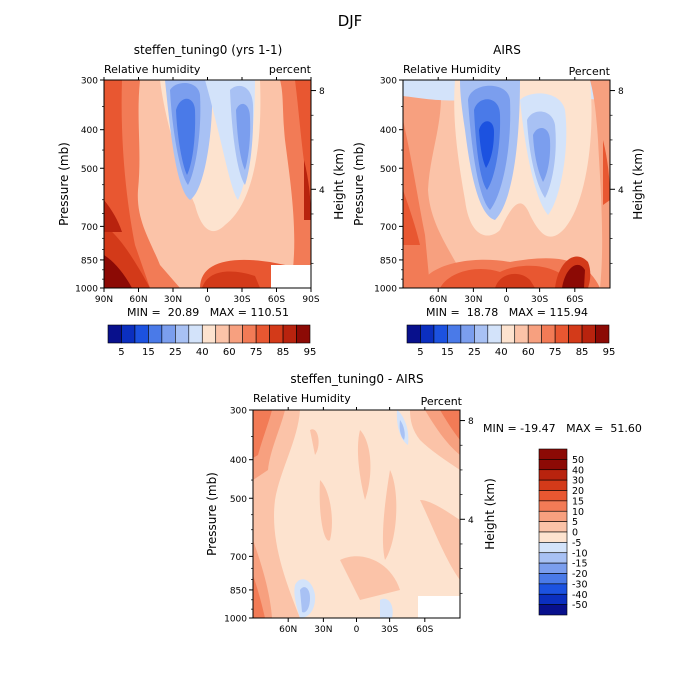 This screenshot has height=700, width=700. What do you see at coordinates (578, 491) in the screenshot?
I see `colorbar-label: 20` at bounding box center [578, 491].